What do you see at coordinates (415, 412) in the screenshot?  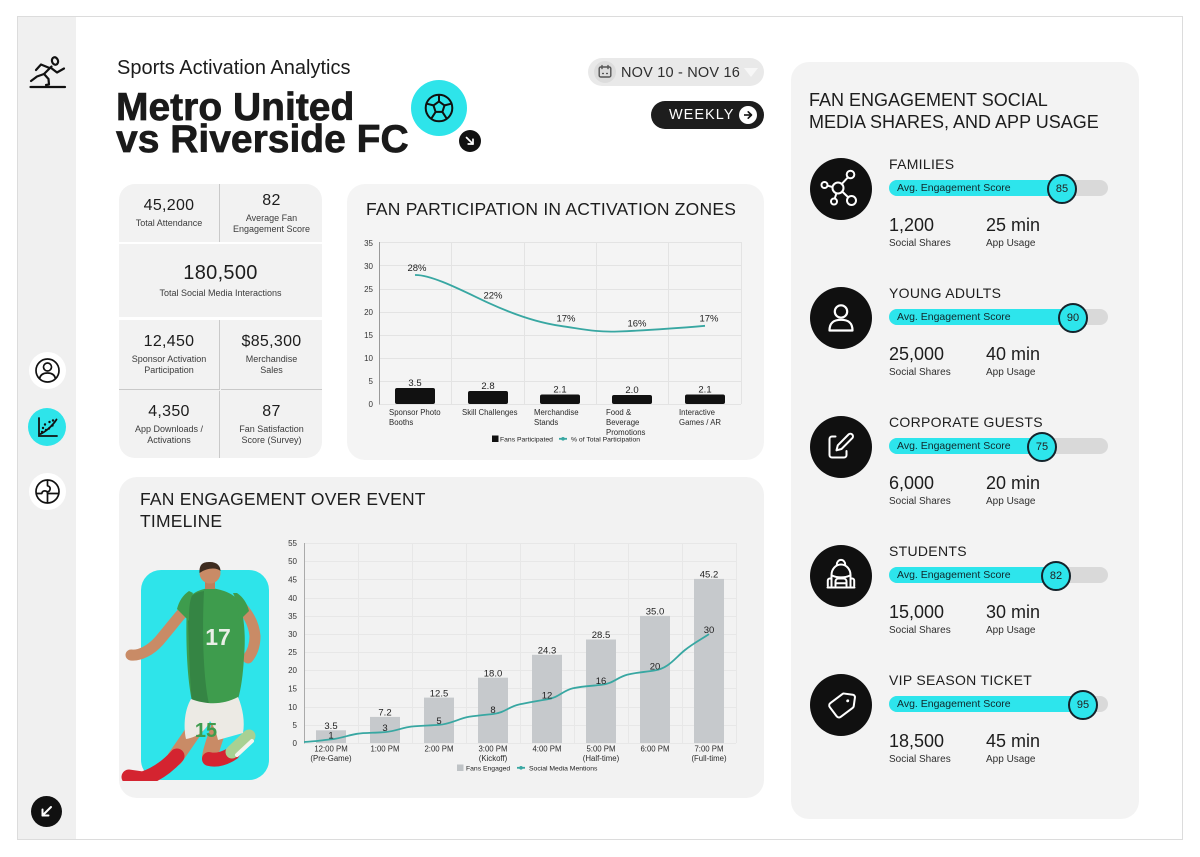 I see `svg-text: Sponsor Photo` at bounding box center [415, 412].